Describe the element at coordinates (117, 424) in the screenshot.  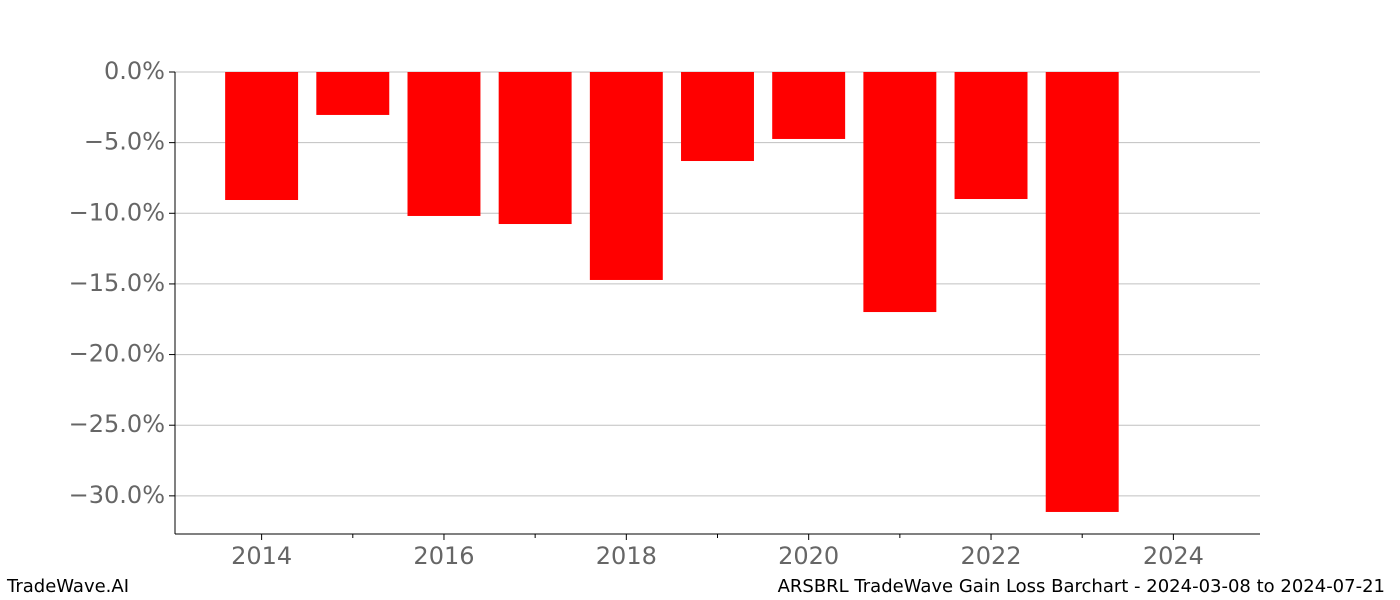
I see `y-tick-label: −25.0%` at that location.